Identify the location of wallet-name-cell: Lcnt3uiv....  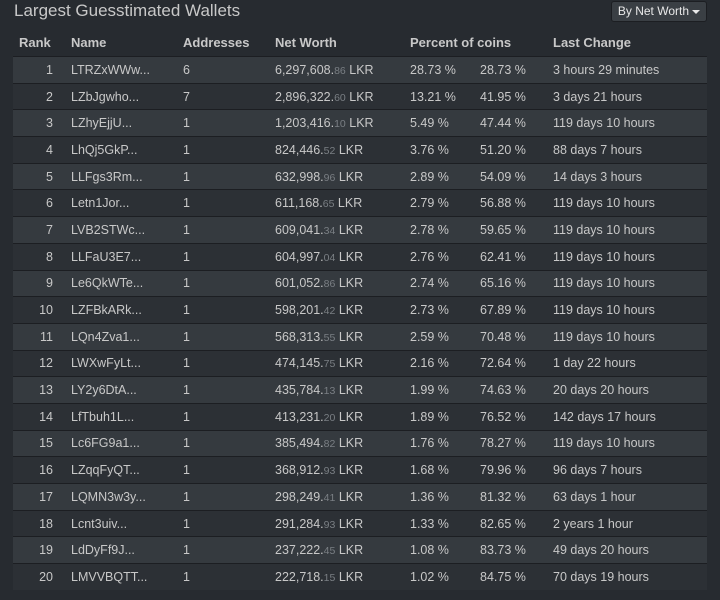
(127, 523).